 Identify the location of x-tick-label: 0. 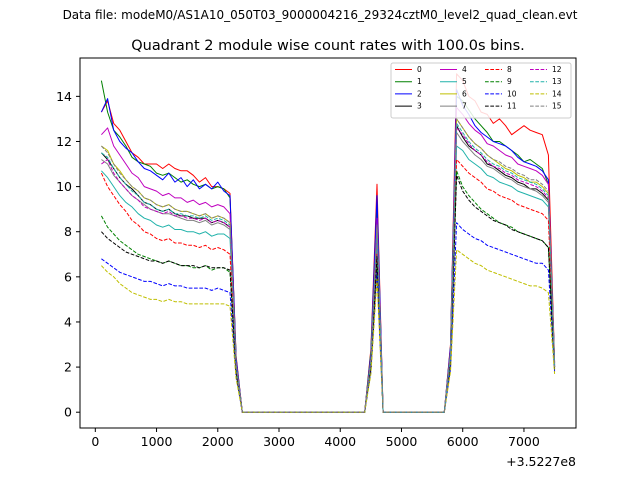
(95, 441).